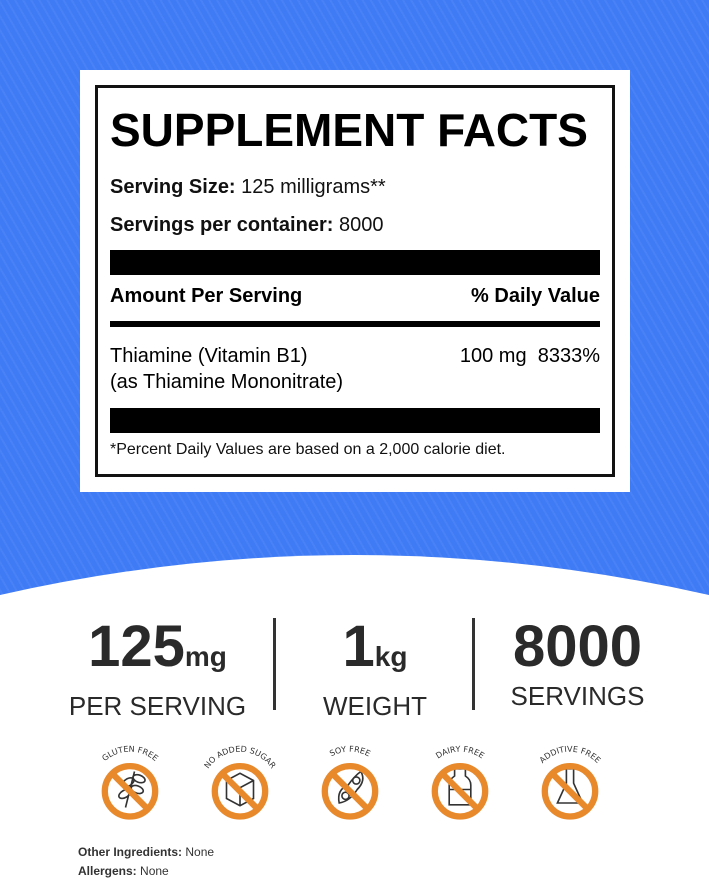 Image resolution: width=709 pixels, height=879 pixels. I want to click on stat-serving: 125mg PER SERVING, so click(157, 669).